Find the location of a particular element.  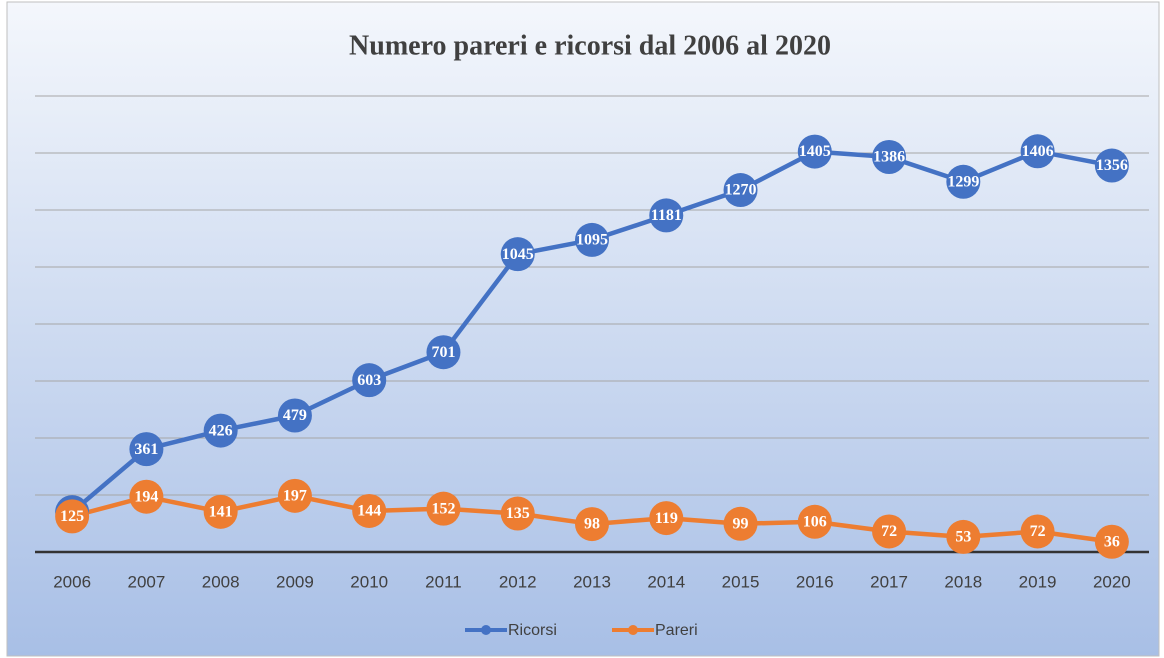

data-label: 36 is located at coordinates (1112, 541).